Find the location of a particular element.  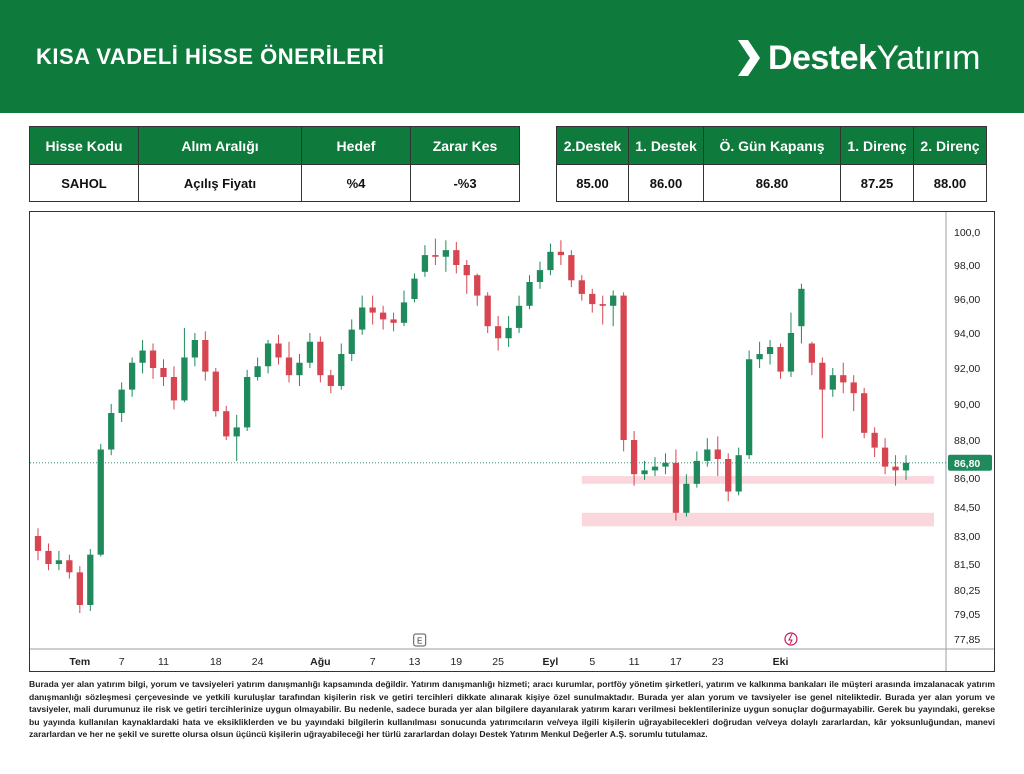

x-tick-label: Ağu is located at coordinates (320, 662).